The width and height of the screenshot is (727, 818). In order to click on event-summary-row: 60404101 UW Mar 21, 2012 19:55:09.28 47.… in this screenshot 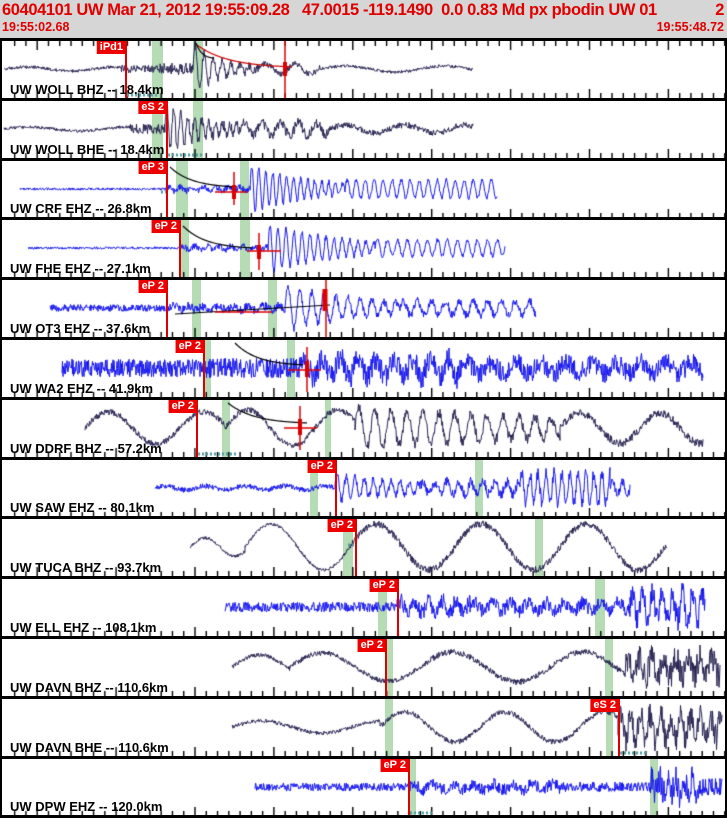, I will do `click(363, 10)`.